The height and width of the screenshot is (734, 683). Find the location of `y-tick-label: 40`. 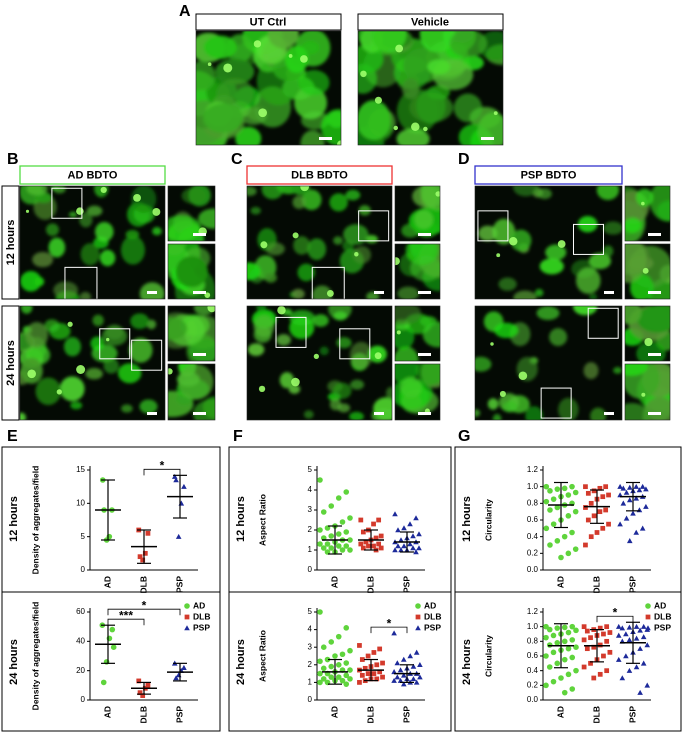

y-tick-label: 40 is located at coordinates (80, 640).